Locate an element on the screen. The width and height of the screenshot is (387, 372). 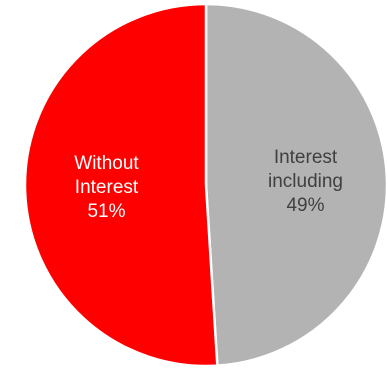
slice-category-label: Without is located at coordinates (106, 163).